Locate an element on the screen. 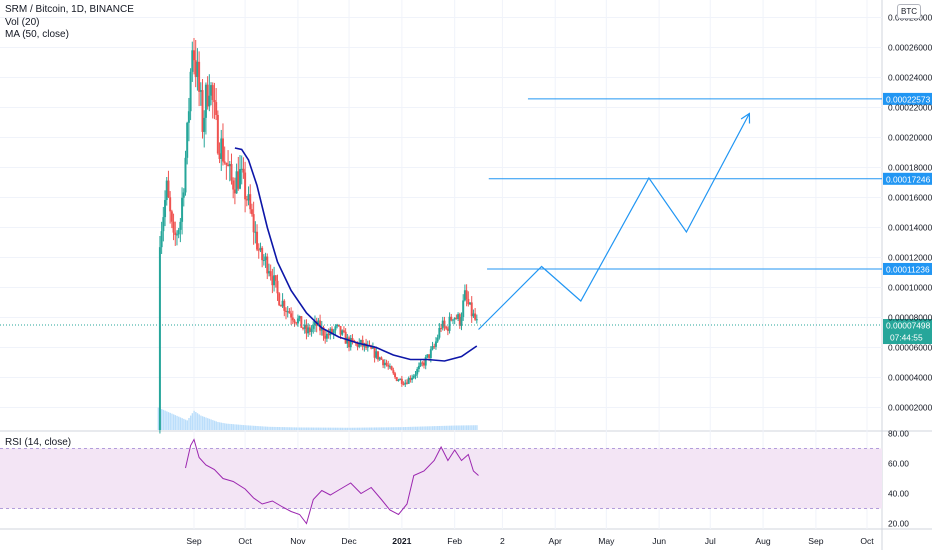 This screenshot has width=932, height=555. price-tick-label: 0.00016000 is located at coordinates (910, 198).